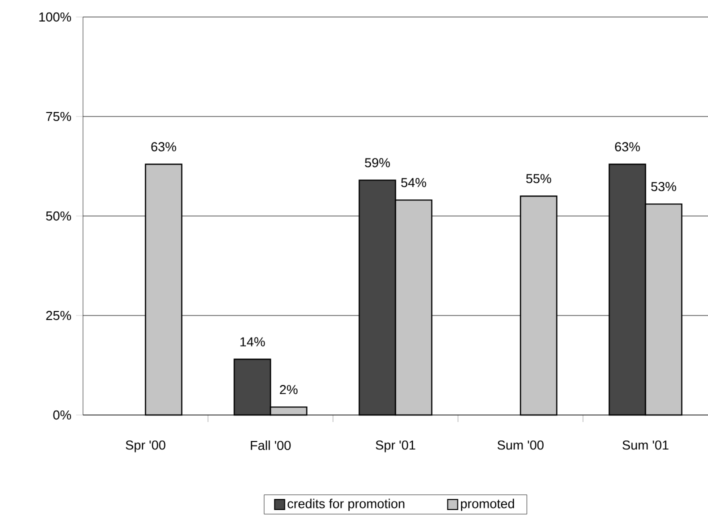 This screenshot has width=708, height=529. What do you see at coordinates (663, 187) in the screenshot?
I see `data-label: 53%` at bounding box center [663, 187].